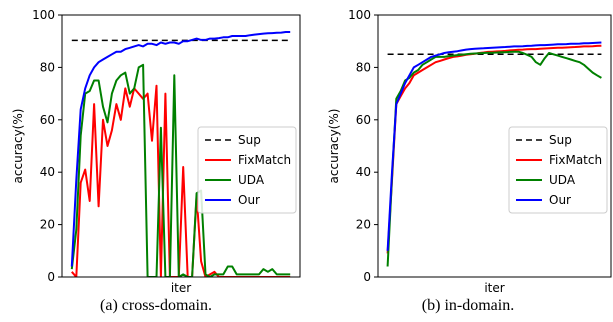  Describe the element at coordinates (156, 305) in the screenshot. I see `caption-cross-domain: (a) cross-domain.` at that location.